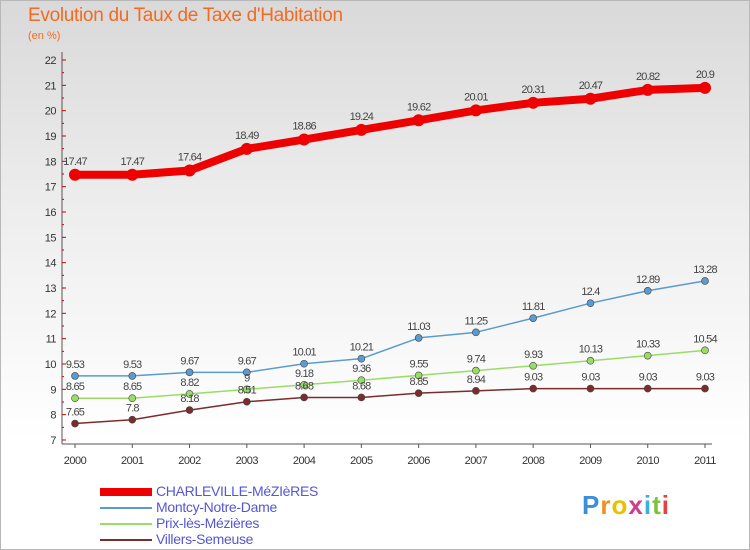  I want to click on data-label: 8.51, so click(247, 391).